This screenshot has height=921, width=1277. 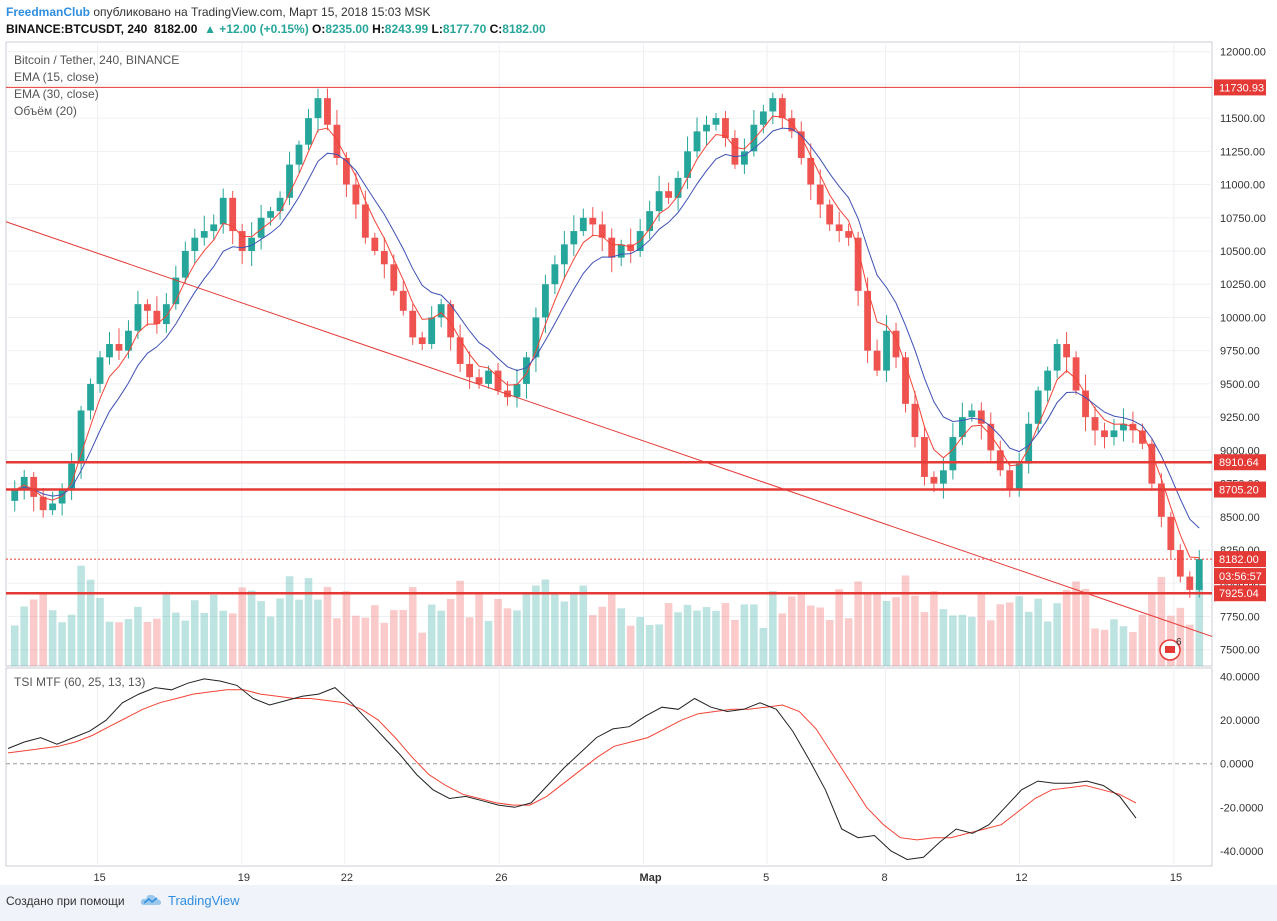 I want to click on last-price: 8182.00, so click(x=176, y=29).